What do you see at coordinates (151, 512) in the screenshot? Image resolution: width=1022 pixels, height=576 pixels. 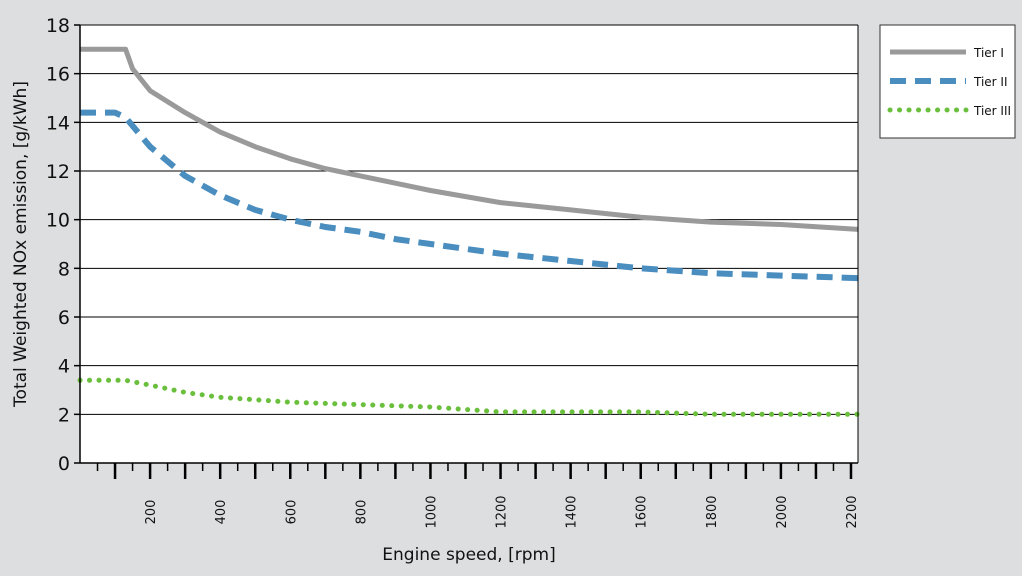 I see `x-tick-label-200: 200` at bounding box center [151, 512].